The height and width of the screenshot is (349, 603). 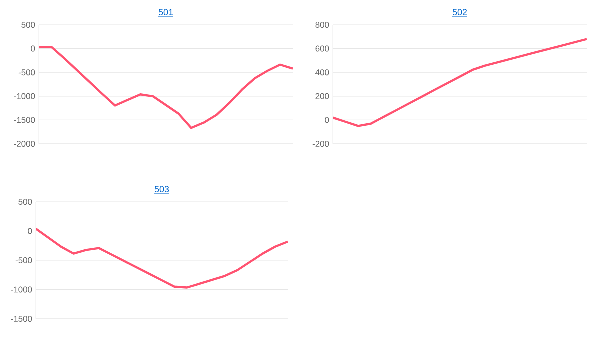 I want to click on chart-title: 501, so click(x=166, y=12).